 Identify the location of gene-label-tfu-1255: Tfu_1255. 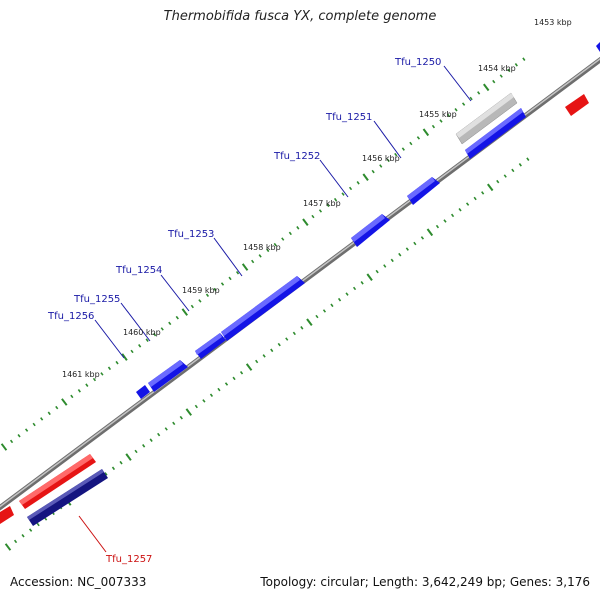
(96, 299).